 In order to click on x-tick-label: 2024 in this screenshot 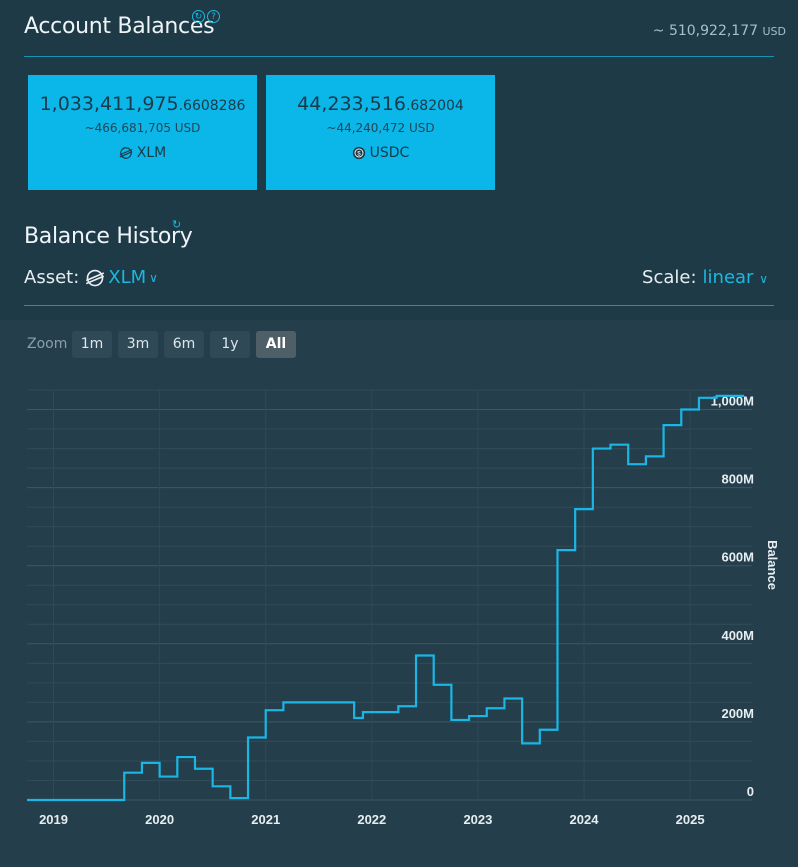, I will do `click(585, 819)`.